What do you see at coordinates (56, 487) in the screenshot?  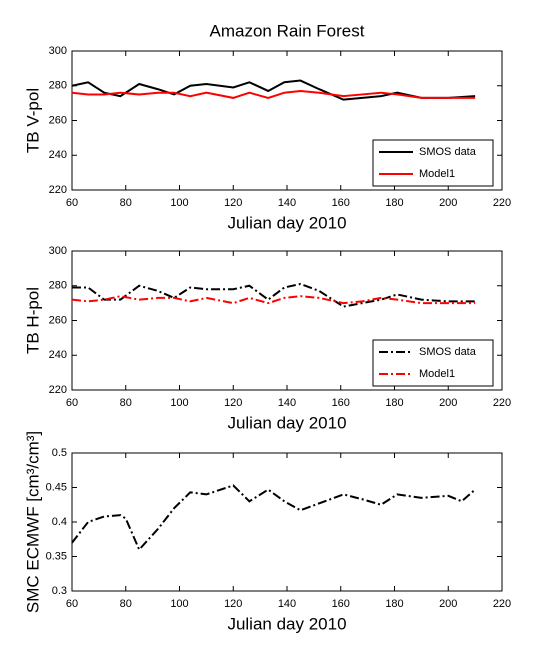 I see `y-tick-label: 0.45` at bounding box center [56, 487].